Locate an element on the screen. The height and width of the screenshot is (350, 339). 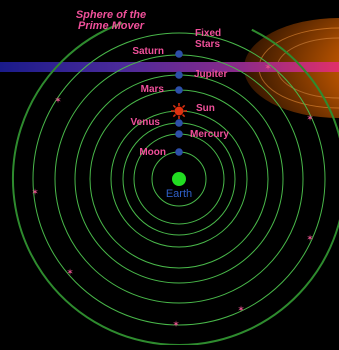
earth-icon is located at coordinates (179, 179).